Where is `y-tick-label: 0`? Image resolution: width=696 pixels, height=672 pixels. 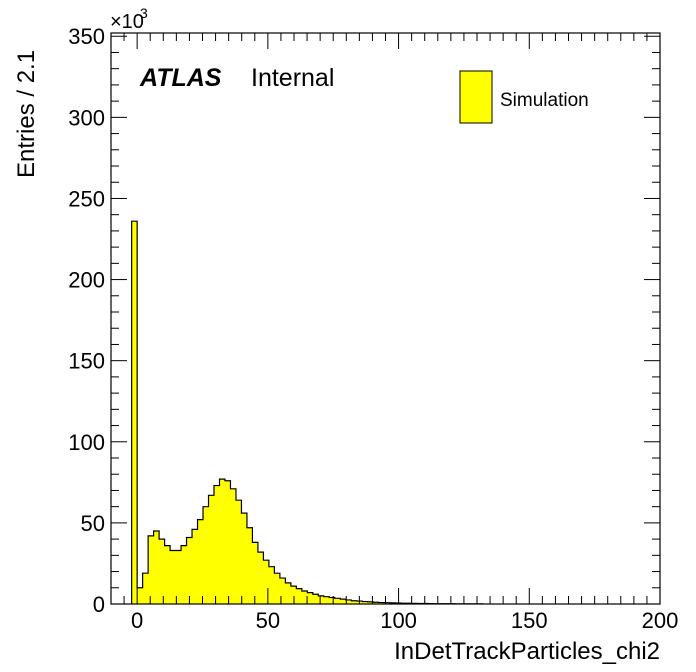
y-tick-label: 0 is located at coordinates (99, 604).